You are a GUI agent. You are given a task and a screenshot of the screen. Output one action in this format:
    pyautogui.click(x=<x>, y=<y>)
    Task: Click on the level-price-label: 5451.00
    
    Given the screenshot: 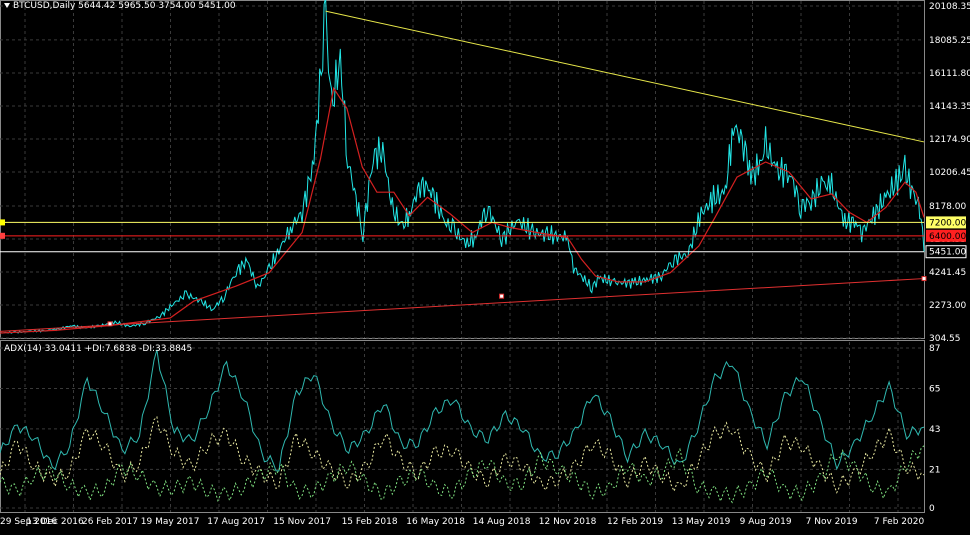 What is the action you would take?
    pyautogui.click(x=947, y=253)
    